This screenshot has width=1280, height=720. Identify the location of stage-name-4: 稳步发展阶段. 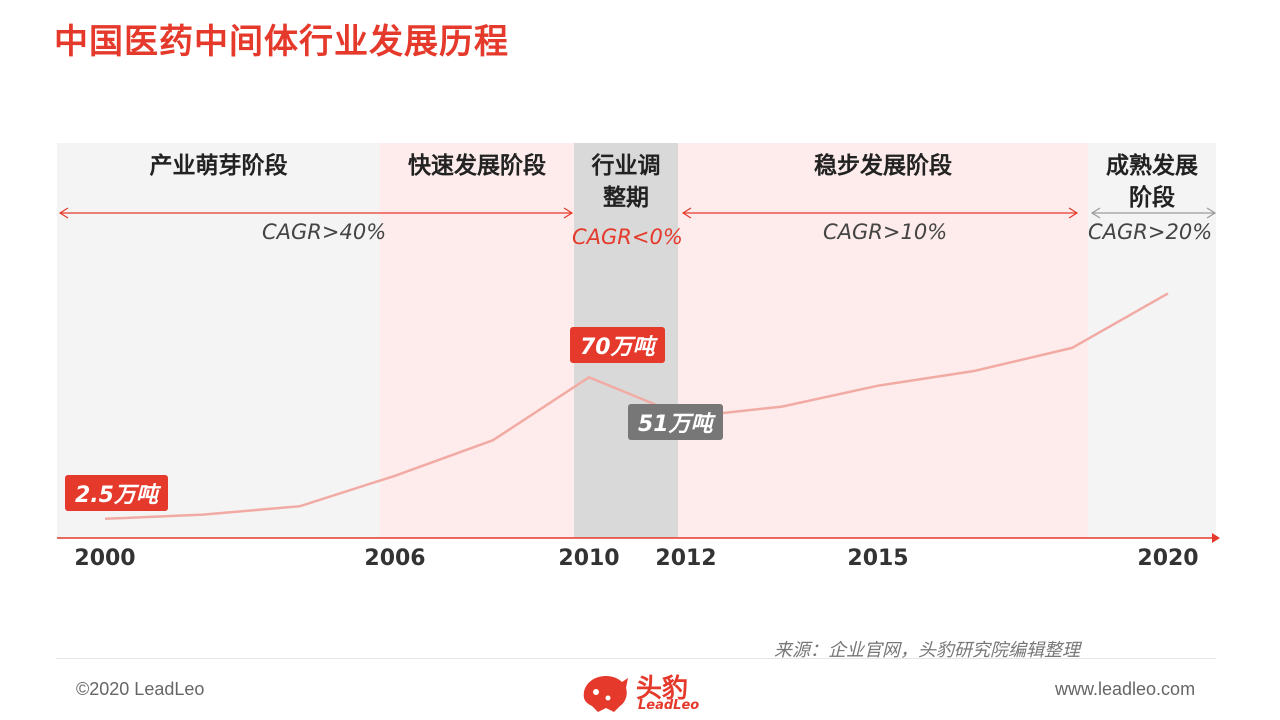
(883, 166).